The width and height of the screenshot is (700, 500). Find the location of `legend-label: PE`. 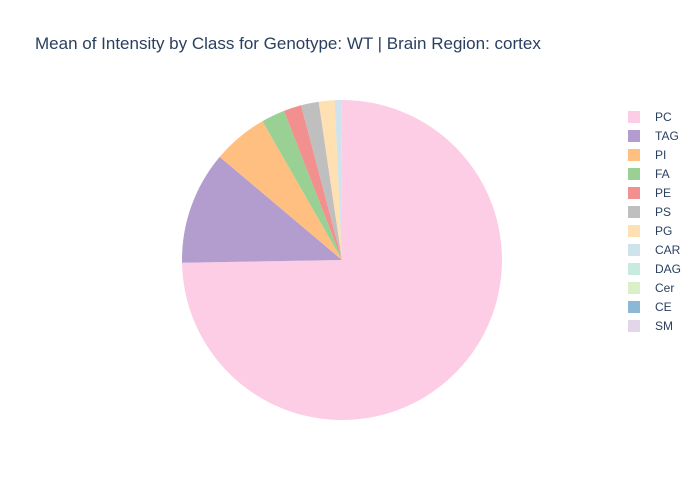

legend-label: PE is located at coordinates (663, 192).